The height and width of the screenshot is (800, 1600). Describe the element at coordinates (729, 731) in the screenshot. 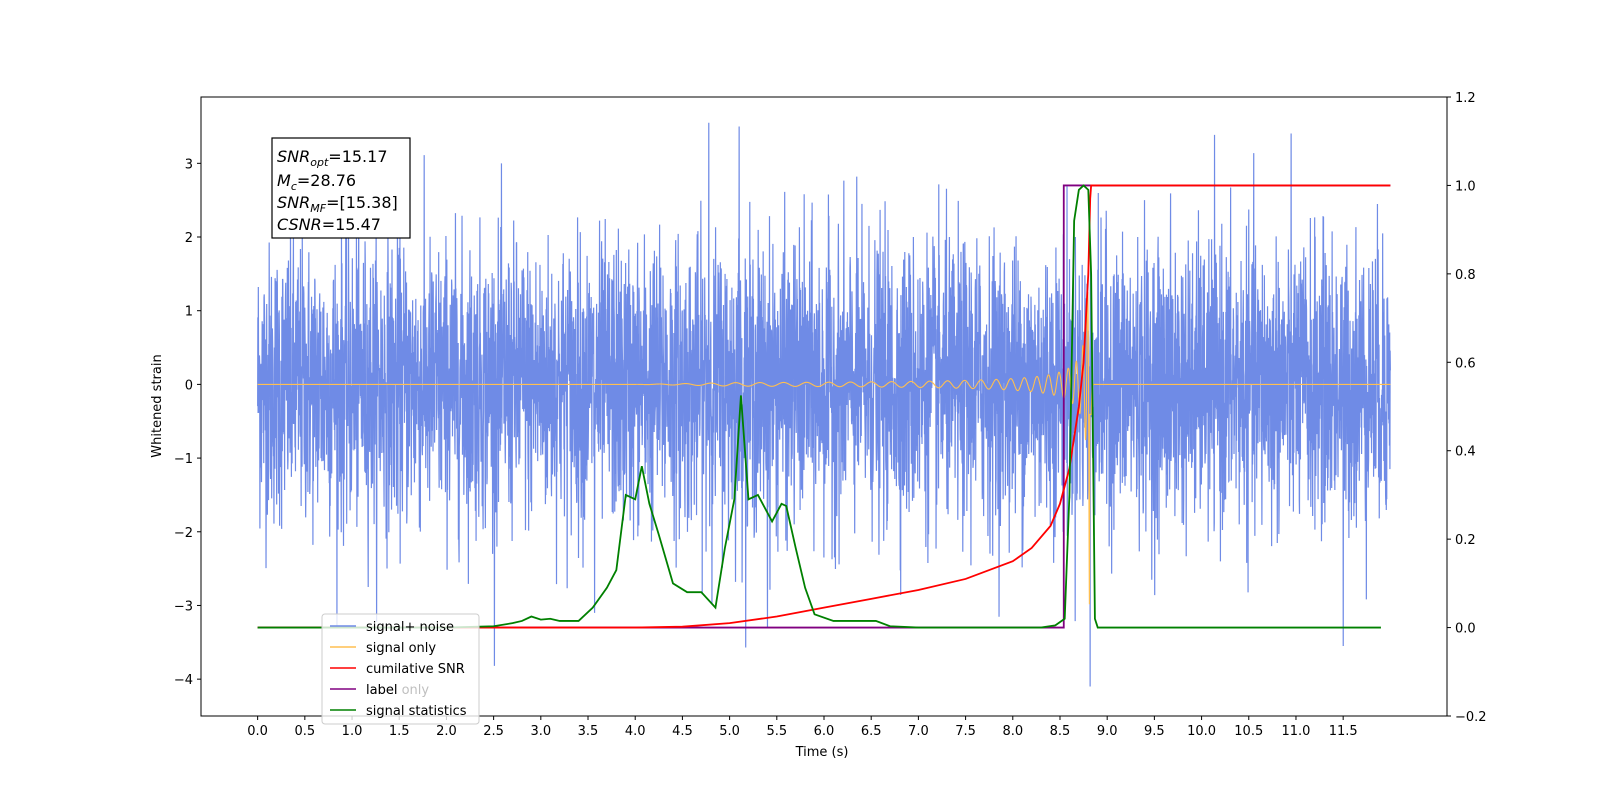

I see `x-tick-label: 5.0` at that location.